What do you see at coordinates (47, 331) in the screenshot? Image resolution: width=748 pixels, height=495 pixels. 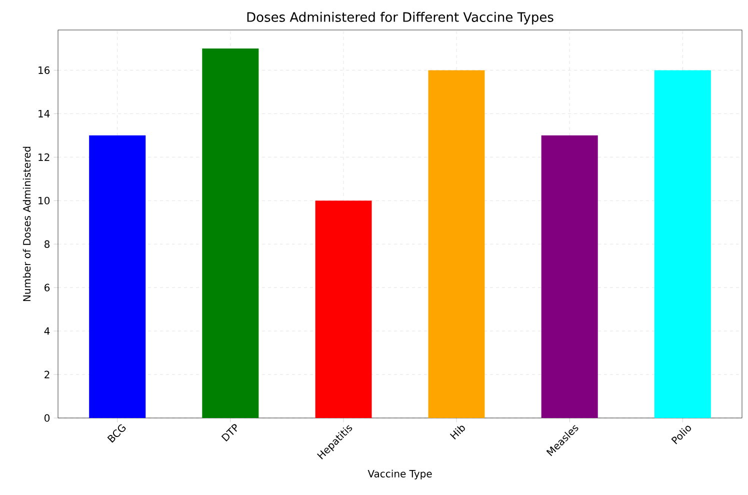 I see `y-tick-label: 4` at bounding box center [47, 331].